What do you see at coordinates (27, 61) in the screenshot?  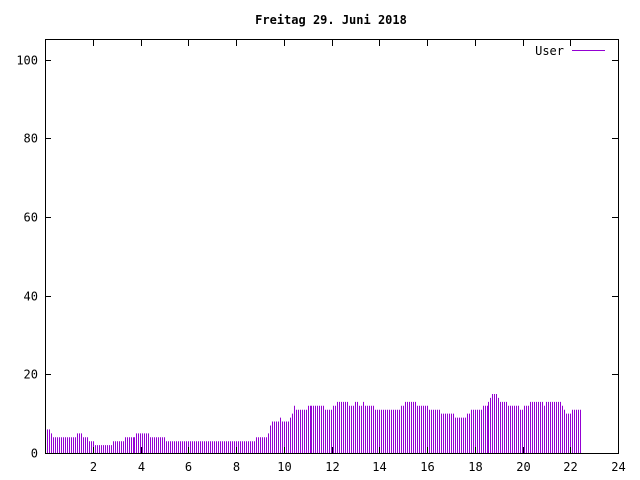 I see `y-tick-label: 100` at bounding box center [27, 61].